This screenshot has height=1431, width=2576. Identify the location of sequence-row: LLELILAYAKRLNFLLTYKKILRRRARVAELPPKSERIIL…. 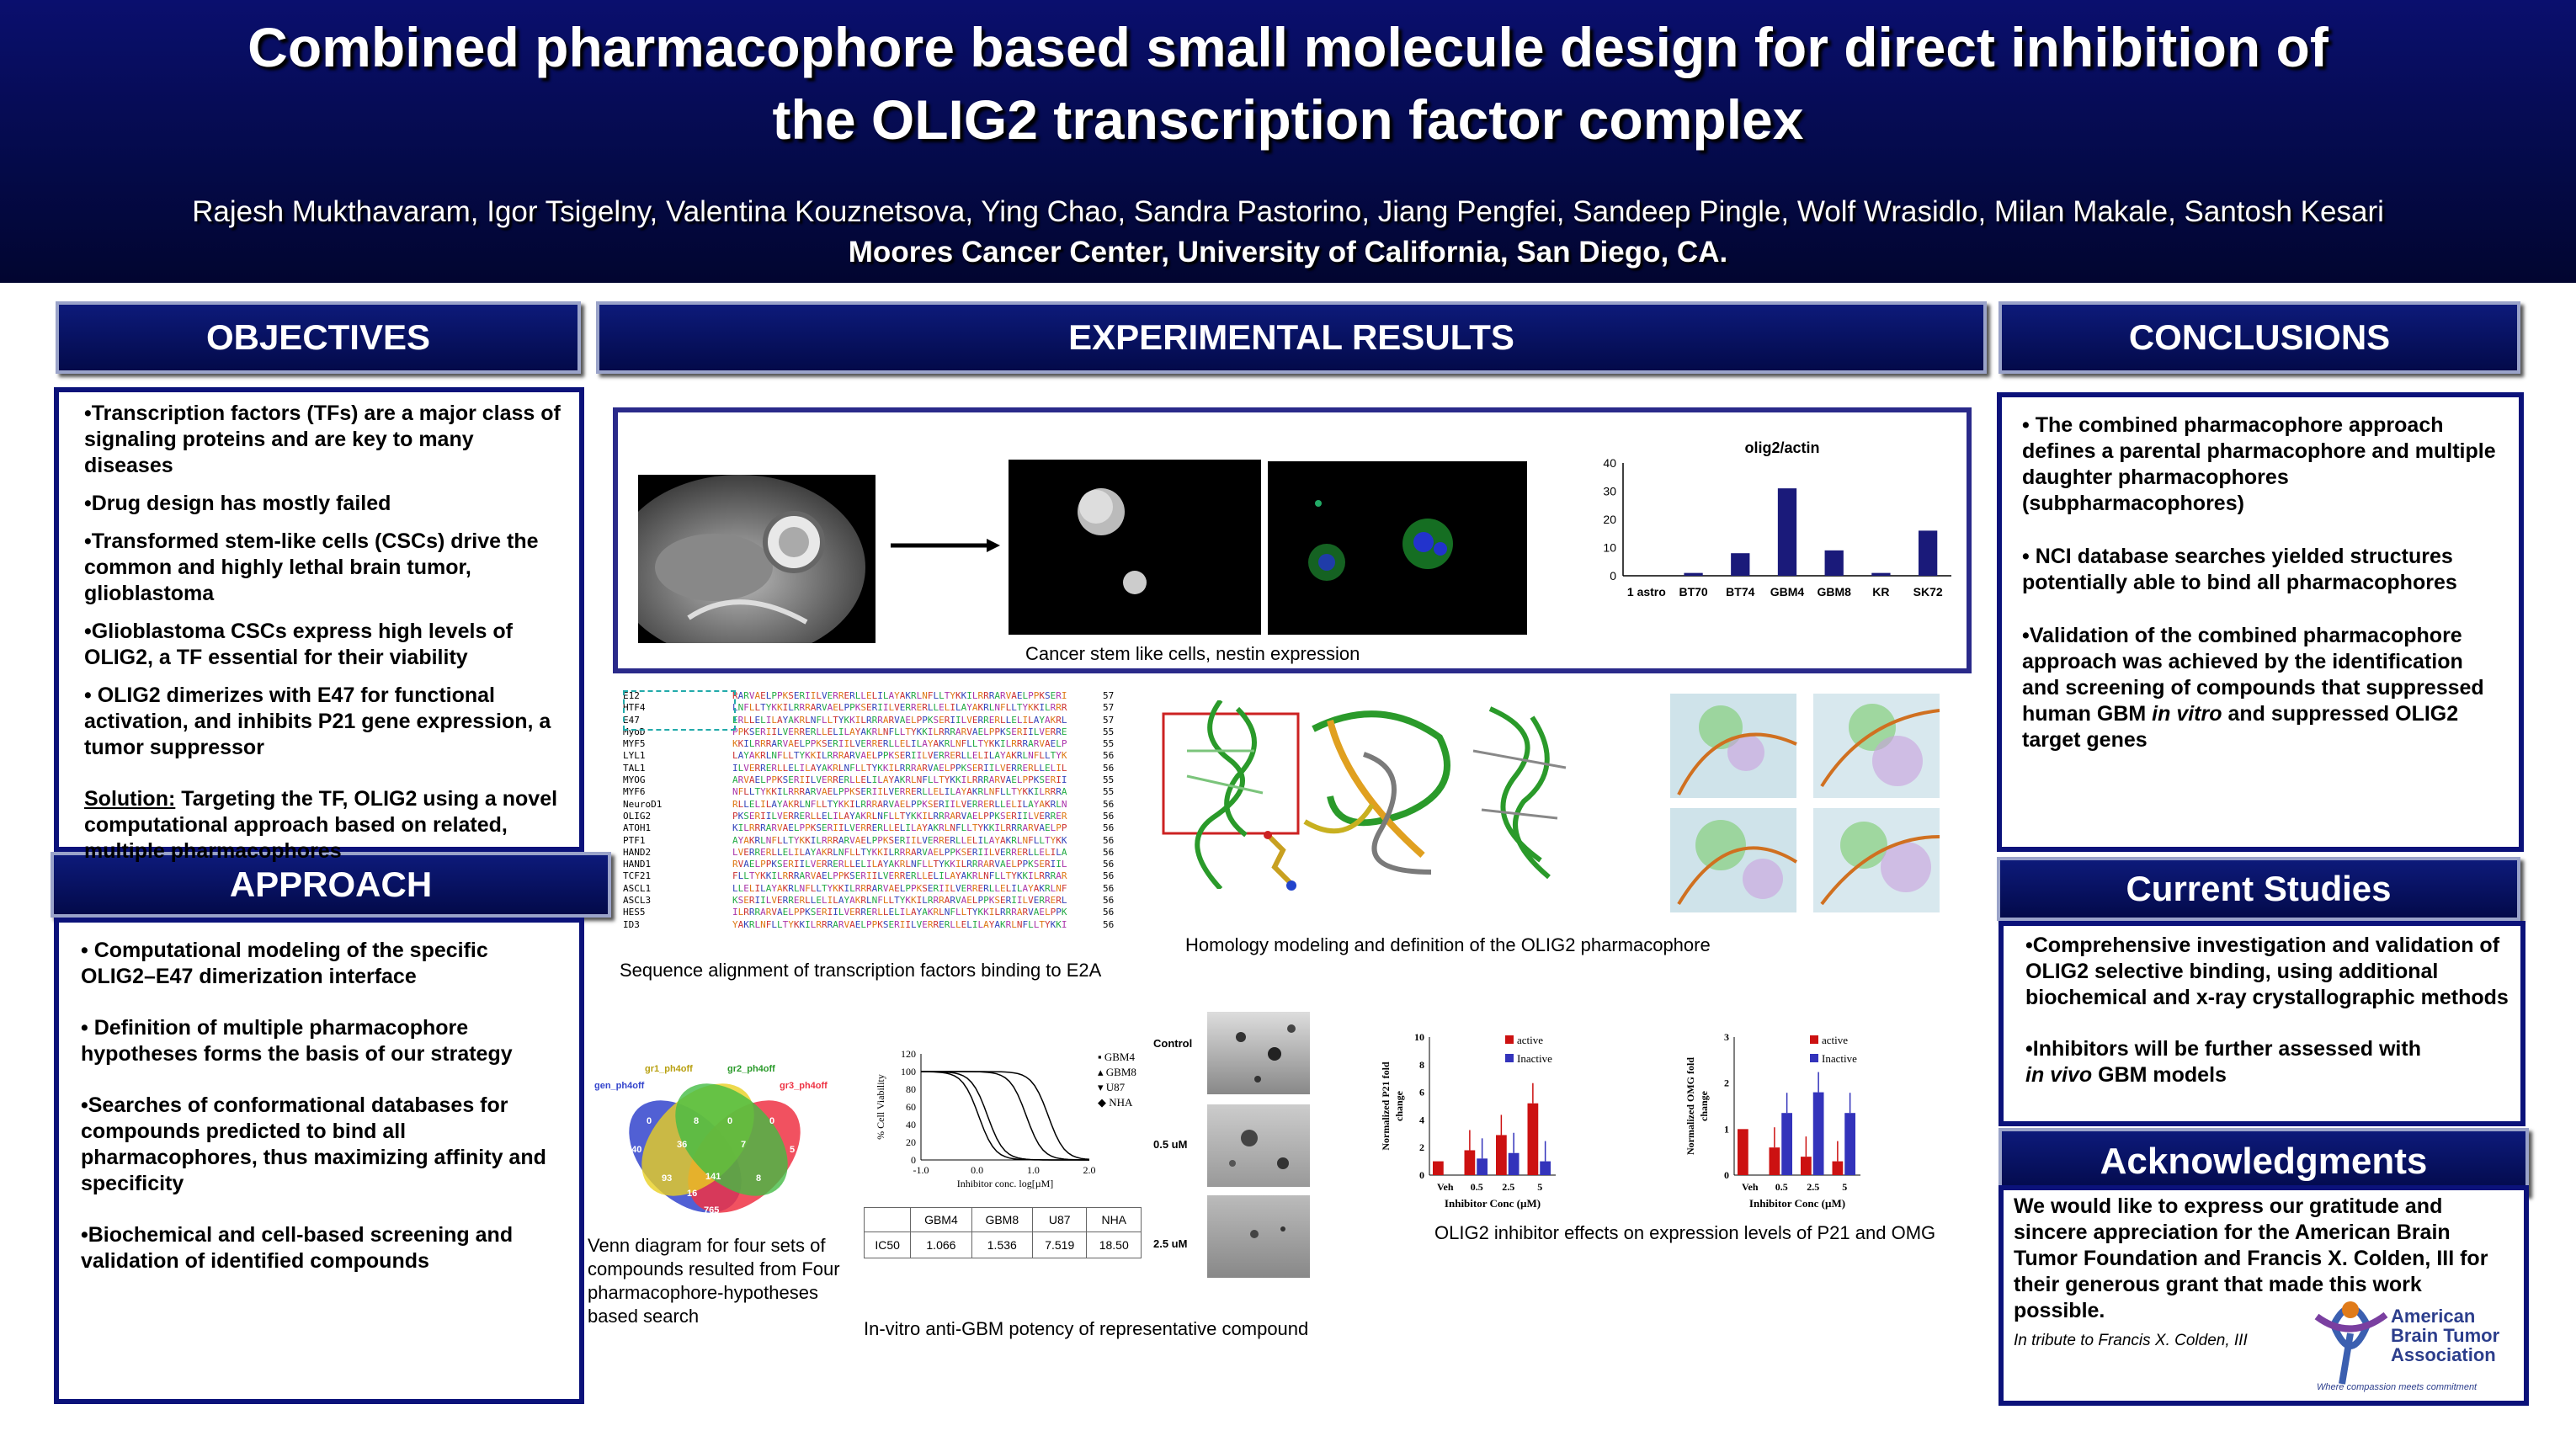
(899, 888).